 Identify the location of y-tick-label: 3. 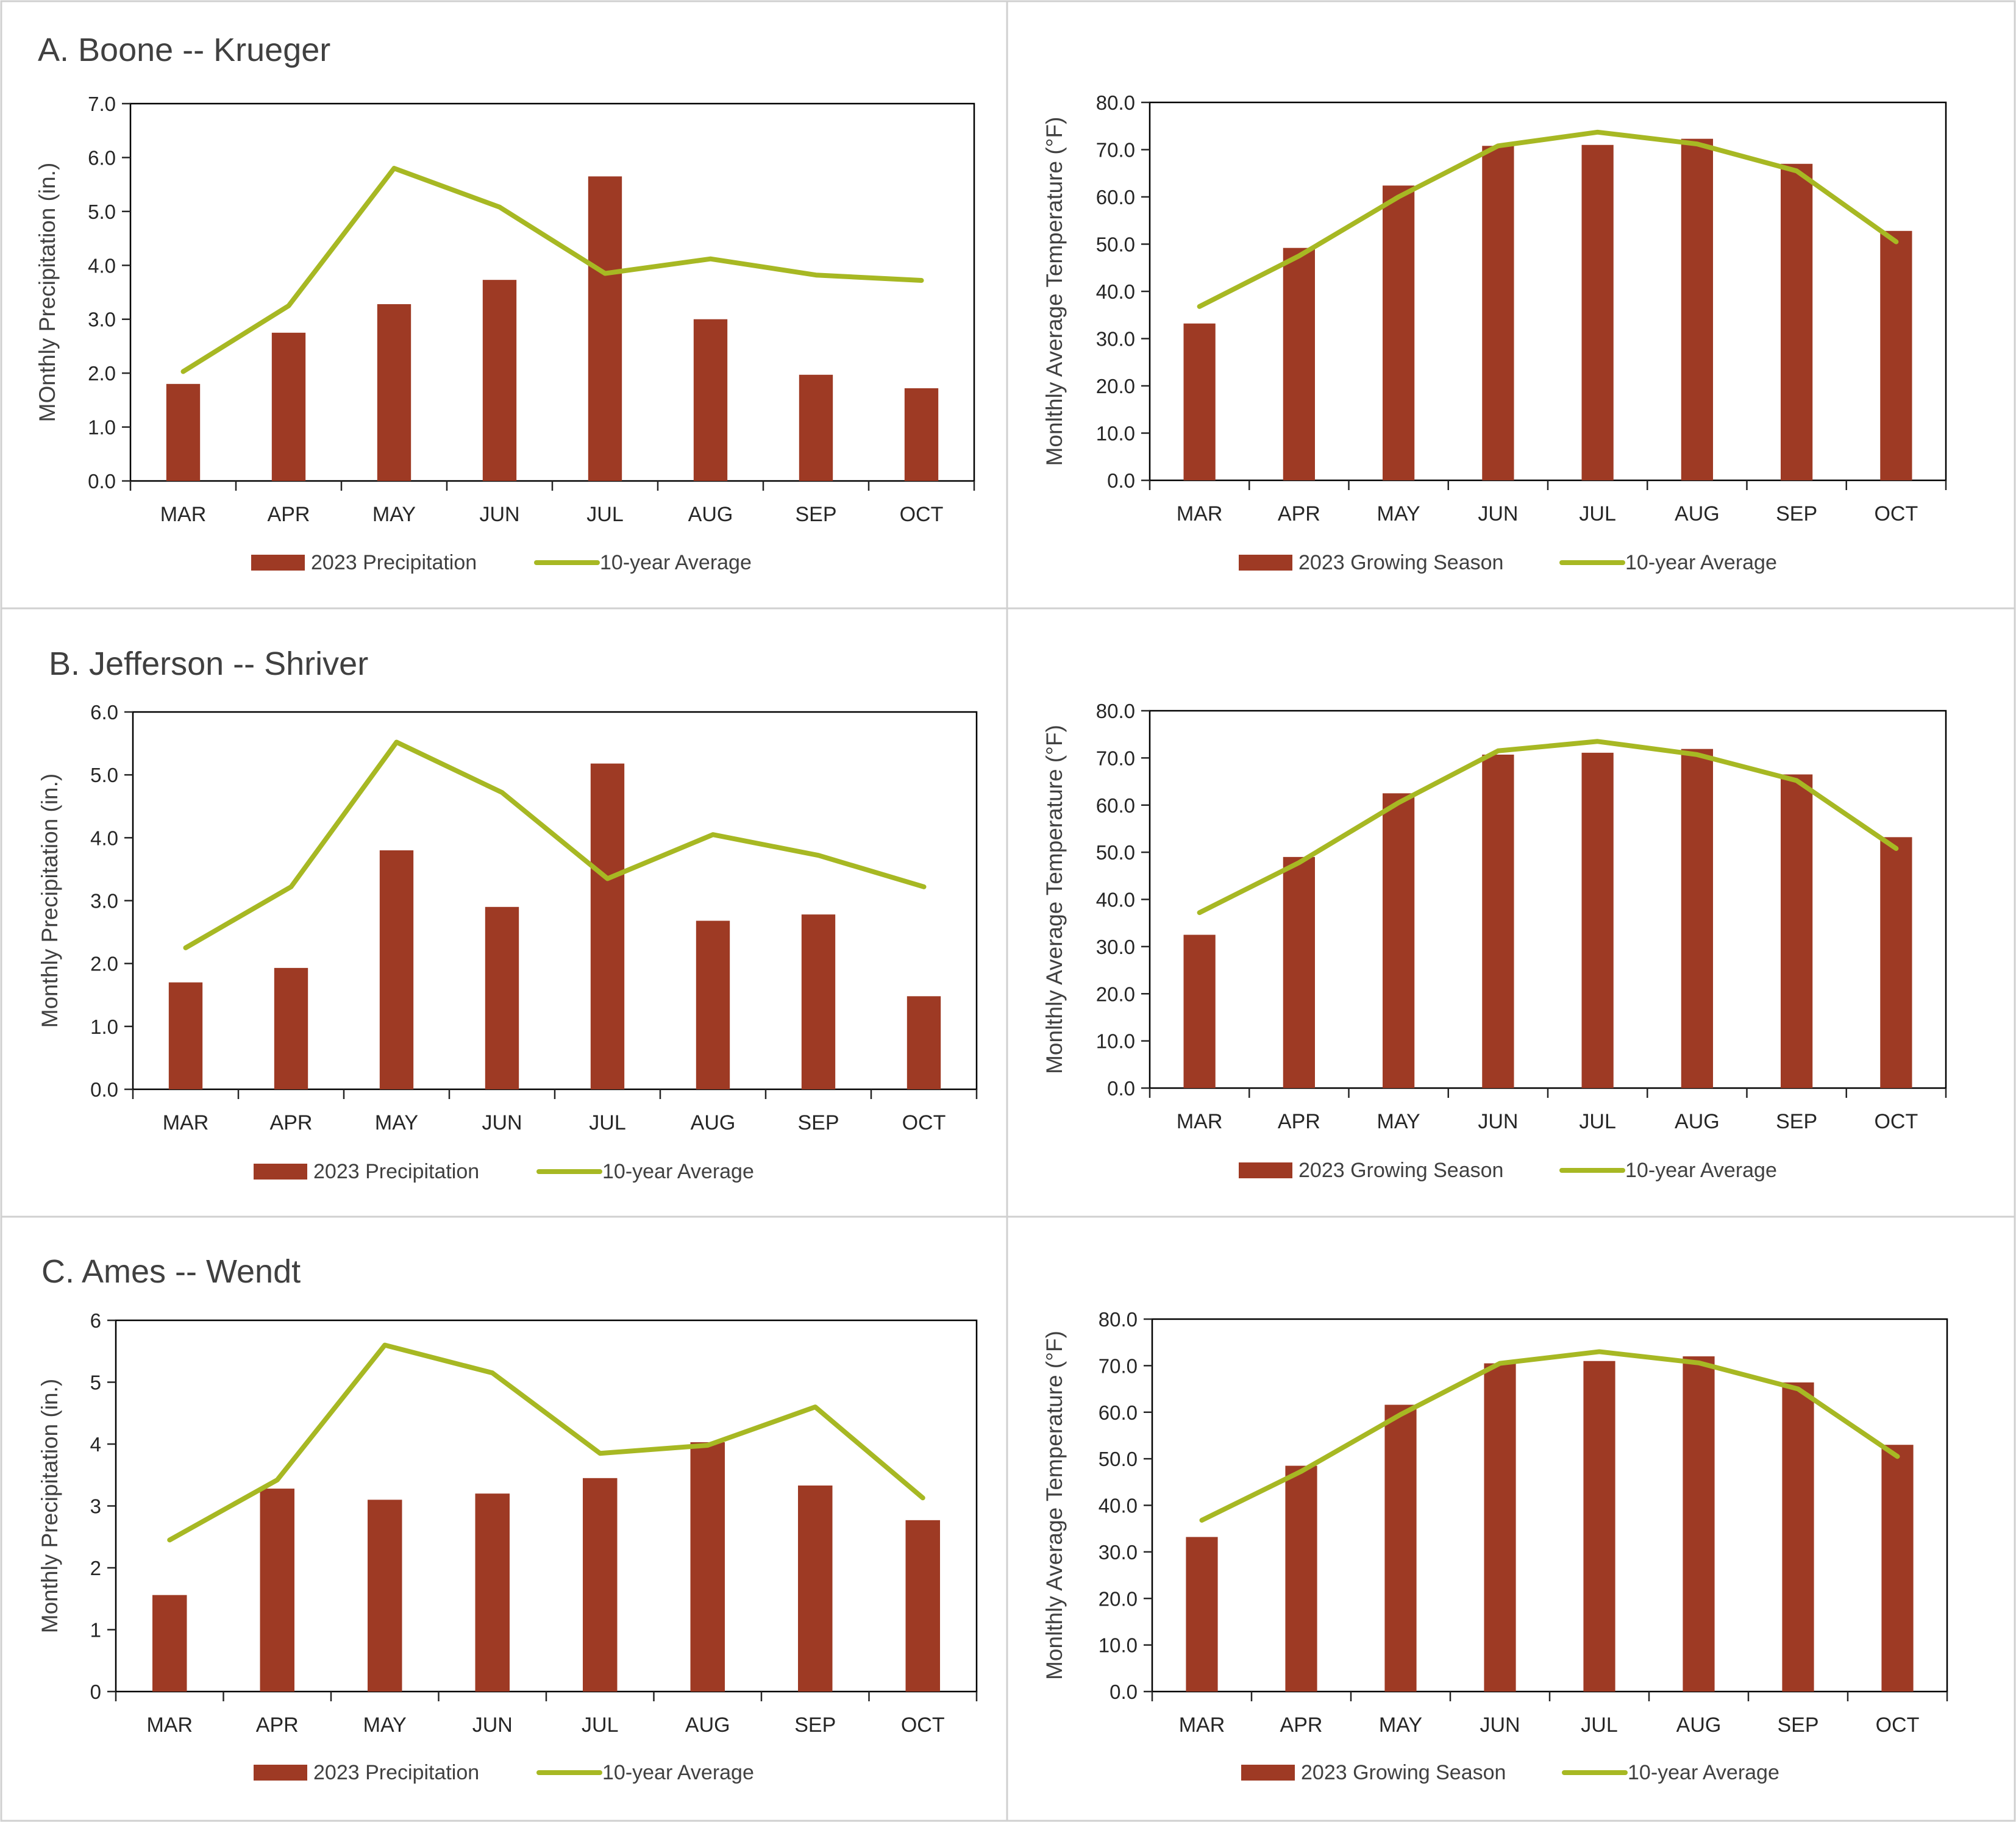
(95, 1506).